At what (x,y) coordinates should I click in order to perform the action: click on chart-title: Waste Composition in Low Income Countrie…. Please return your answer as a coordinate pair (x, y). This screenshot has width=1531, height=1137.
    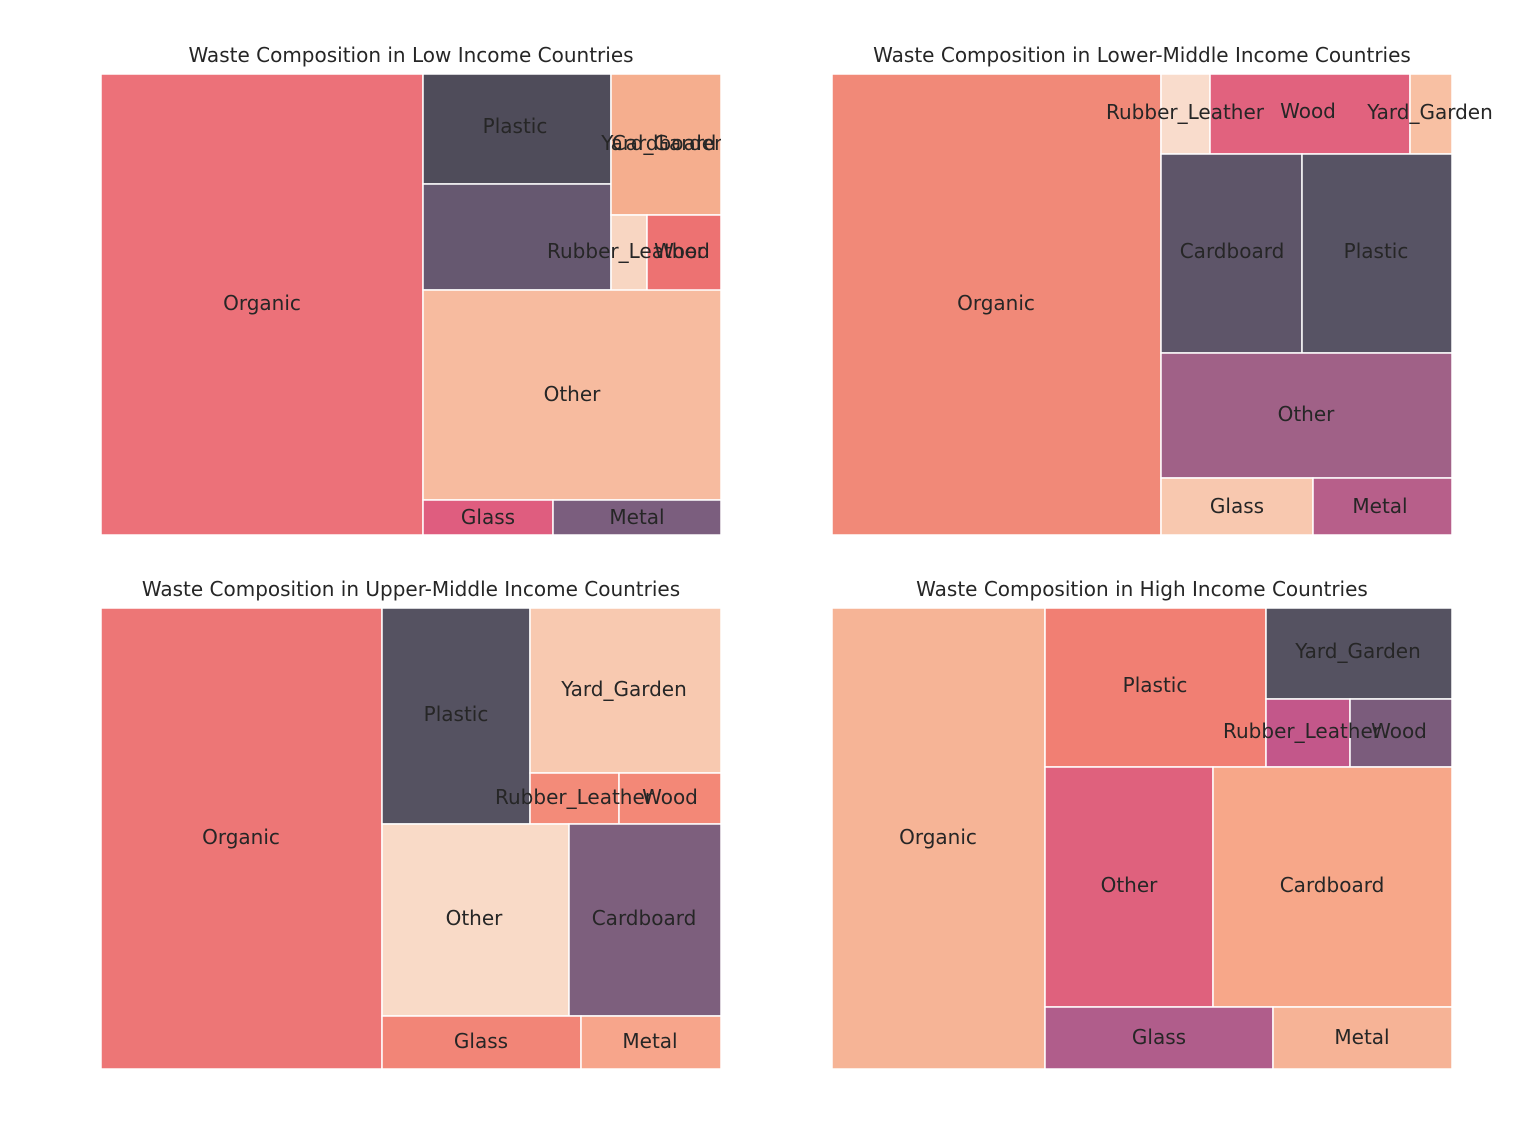
    Looking at the image, I should click on (411, 55).